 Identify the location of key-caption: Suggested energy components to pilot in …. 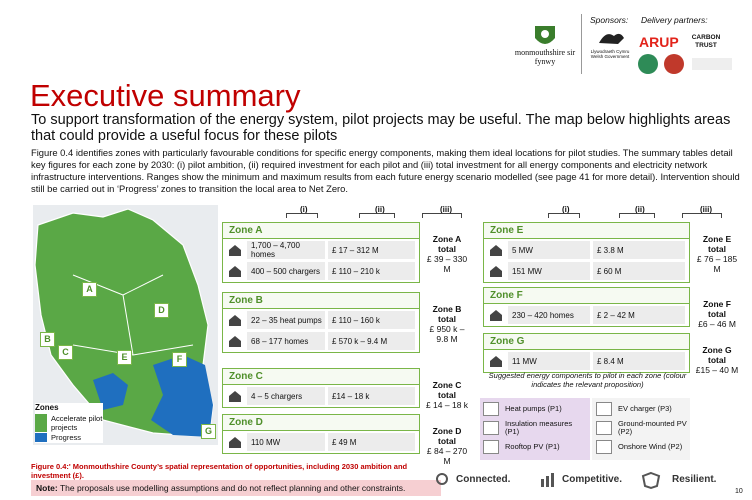
(587, 380).